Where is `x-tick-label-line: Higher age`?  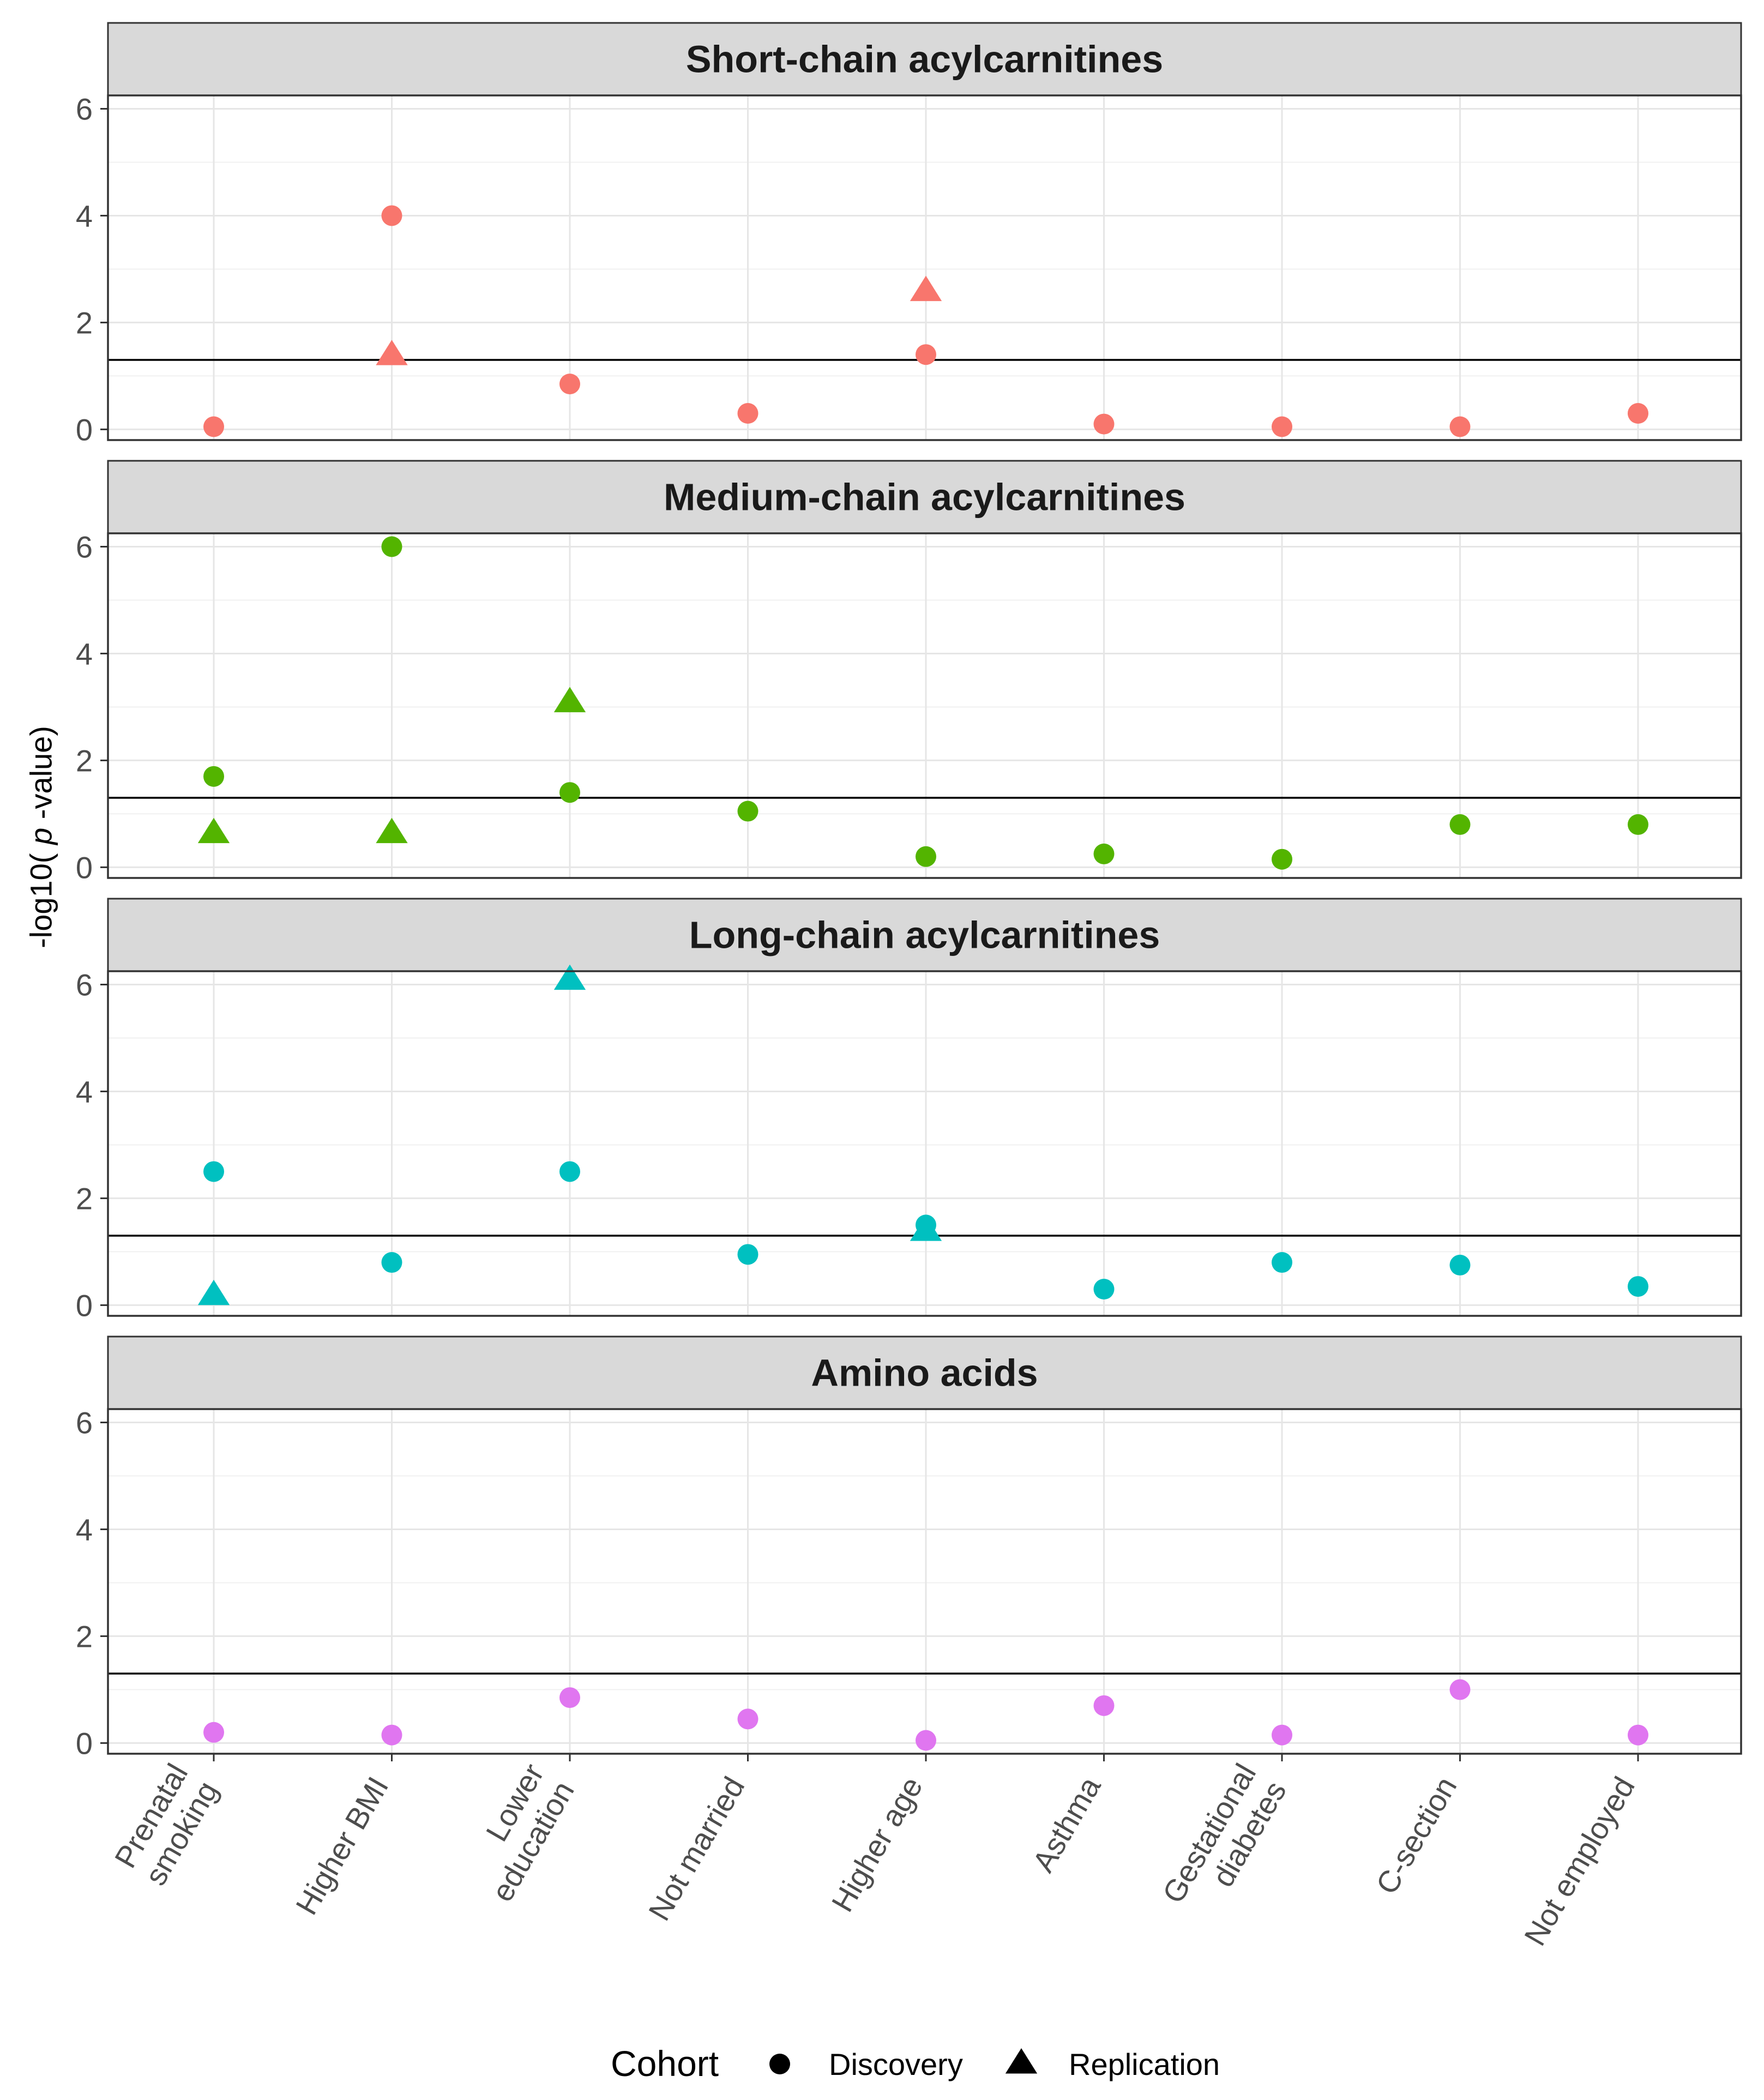
x-tick-label-line: Higher age is located at coordinates (877, 1844).